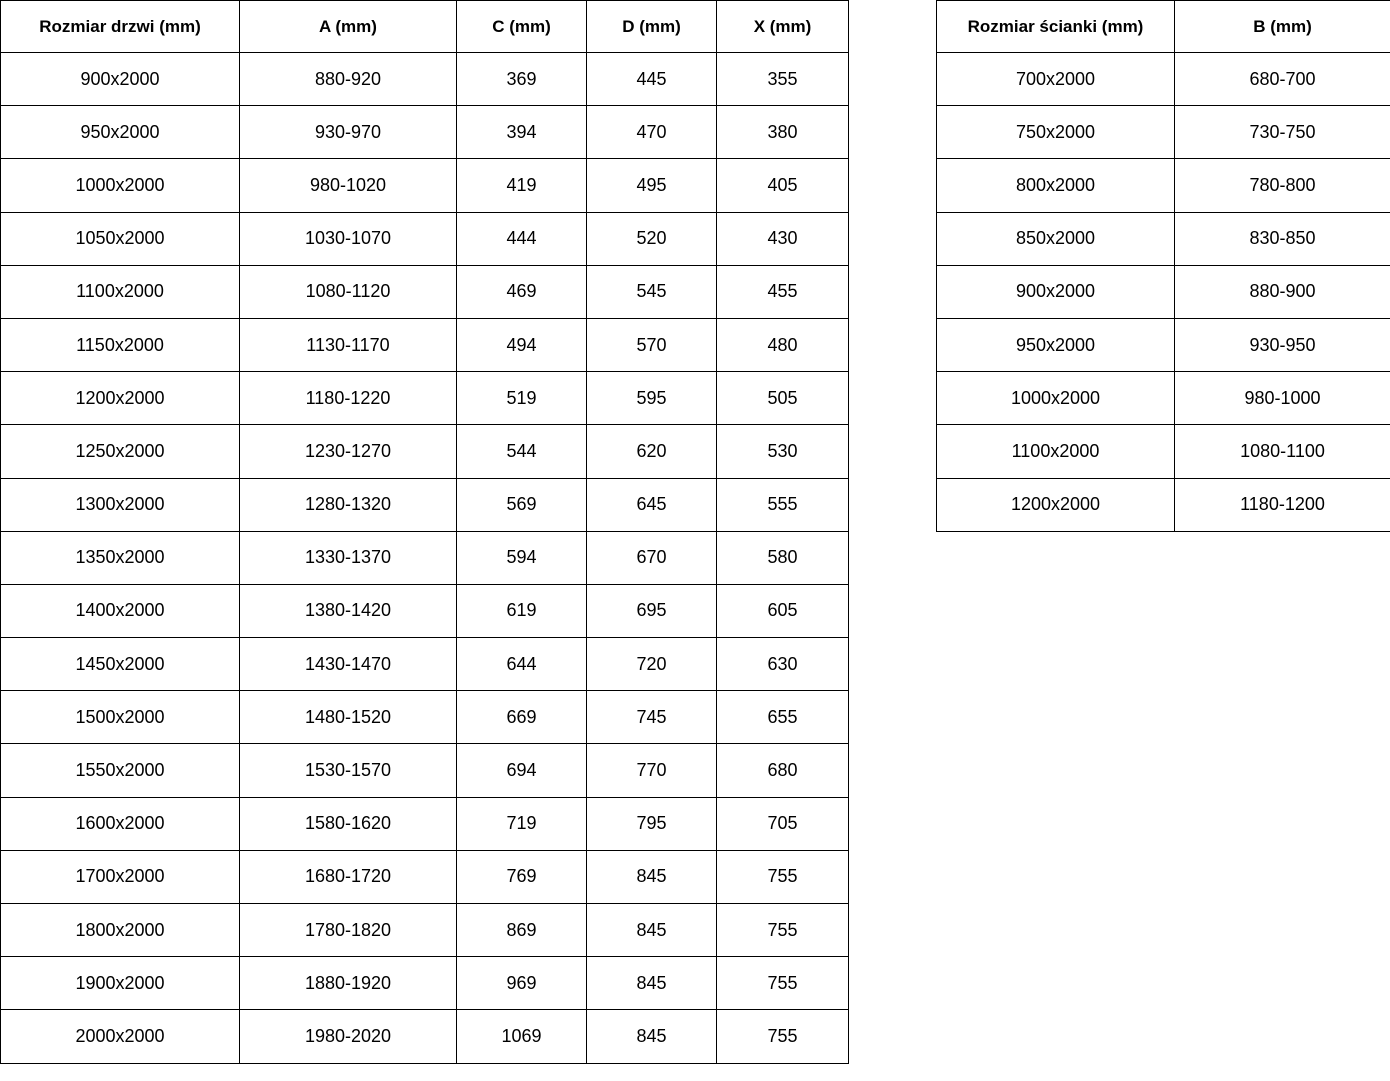  I want to click on table-row: 1300x2000 1280-1320 569 645 555, so click(424, 504).